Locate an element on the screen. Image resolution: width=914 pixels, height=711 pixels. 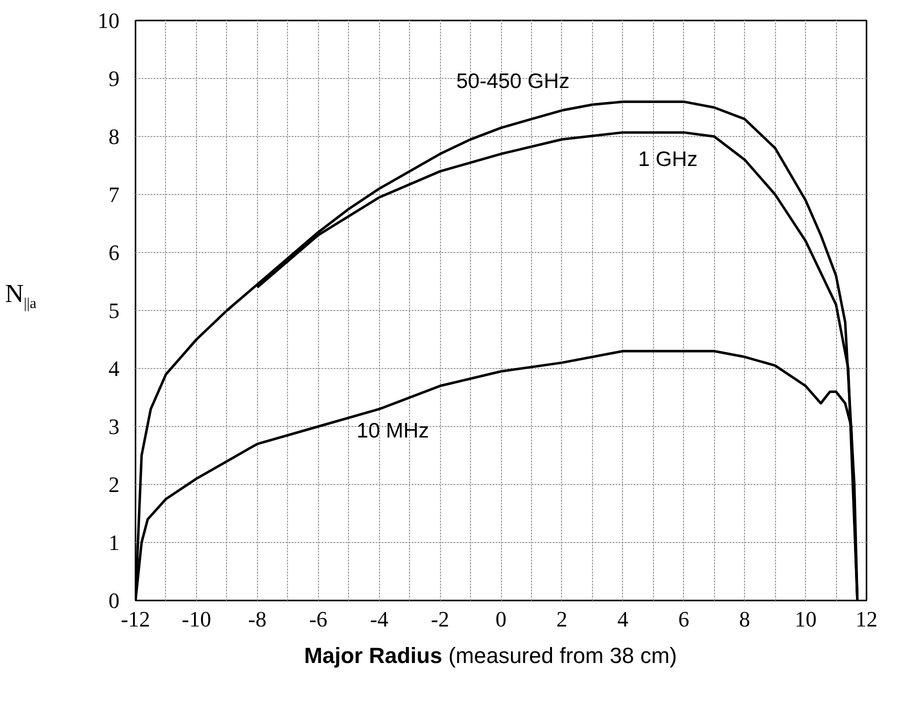
x-tick-label: 10 is located at coordinates (805, 619).